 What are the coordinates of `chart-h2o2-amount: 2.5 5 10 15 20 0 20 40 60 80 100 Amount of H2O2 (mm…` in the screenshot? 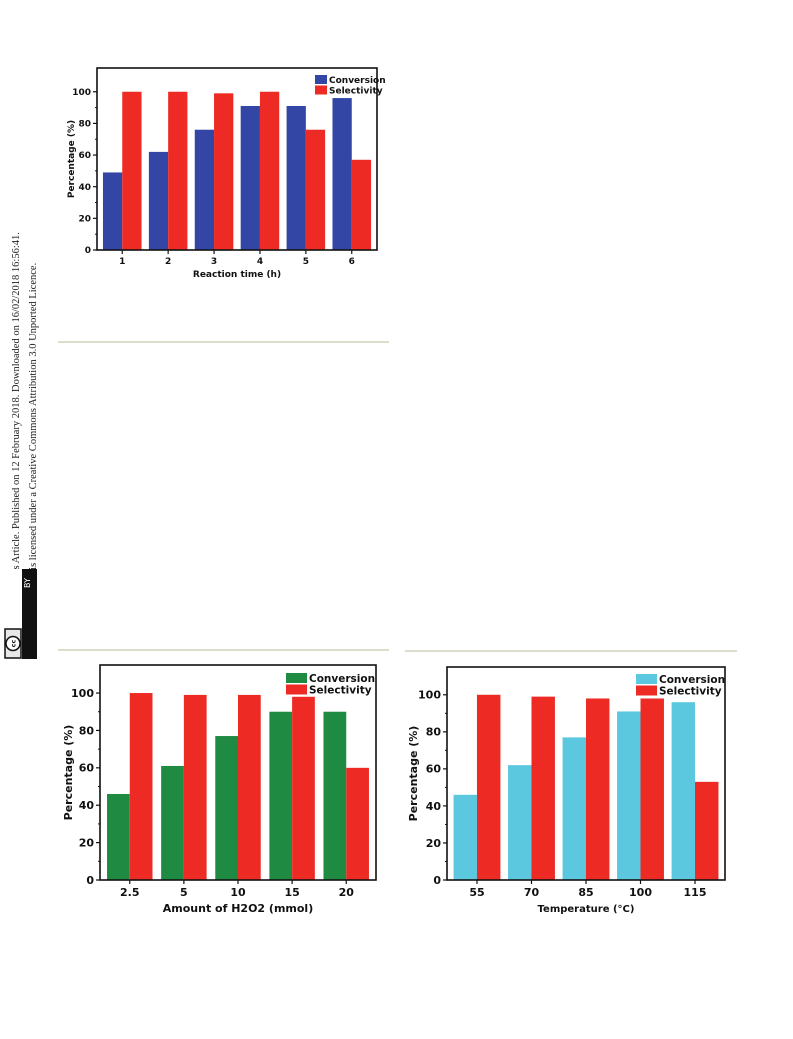 It's located at (222, 790).